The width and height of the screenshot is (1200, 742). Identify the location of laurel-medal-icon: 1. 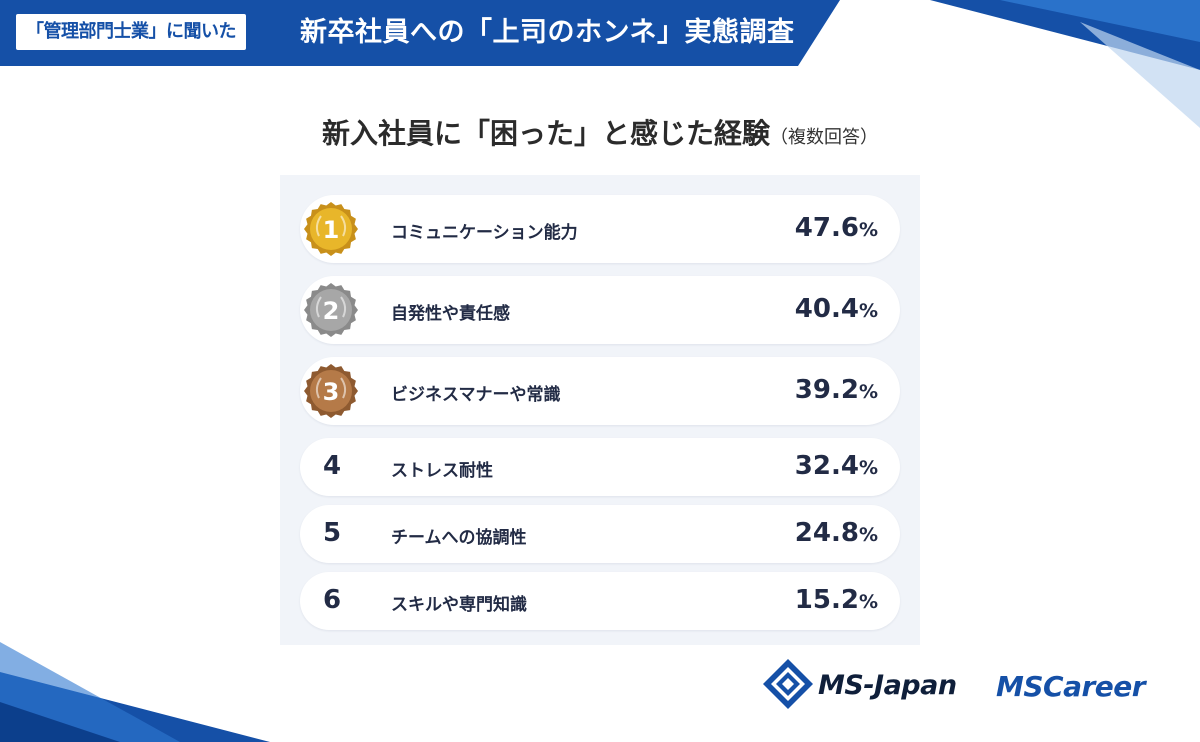
(331, 229).